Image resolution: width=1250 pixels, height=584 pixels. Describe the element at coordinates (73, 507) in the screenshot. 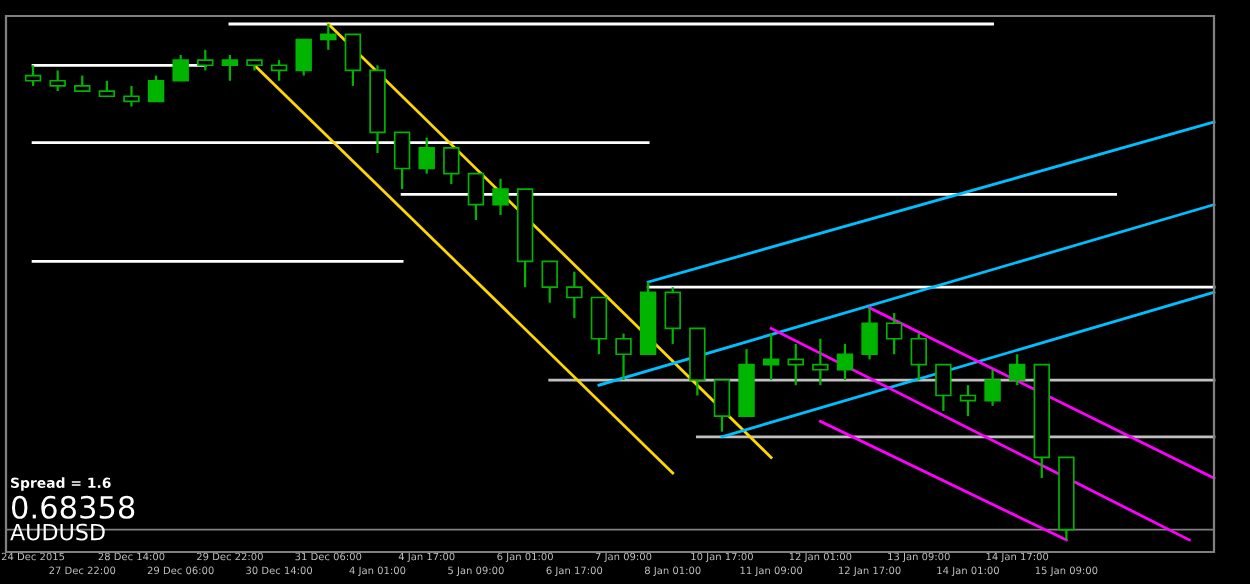

I see `annotation: 0.68358` at that location.